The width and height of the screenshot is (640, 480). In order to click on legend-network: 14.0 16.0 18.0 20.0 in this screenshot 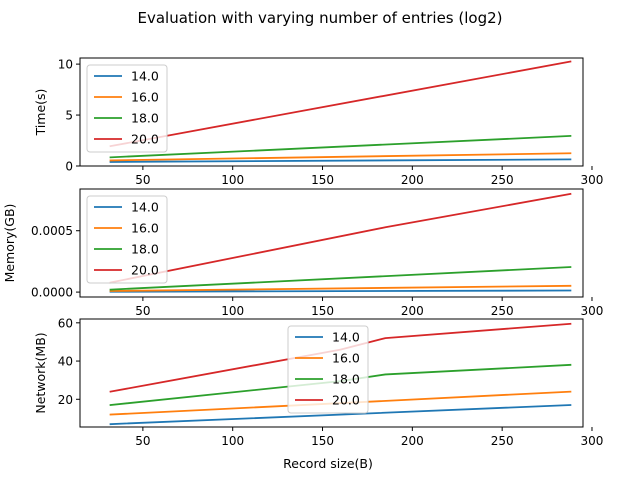, I will do `click(328, 369)`.